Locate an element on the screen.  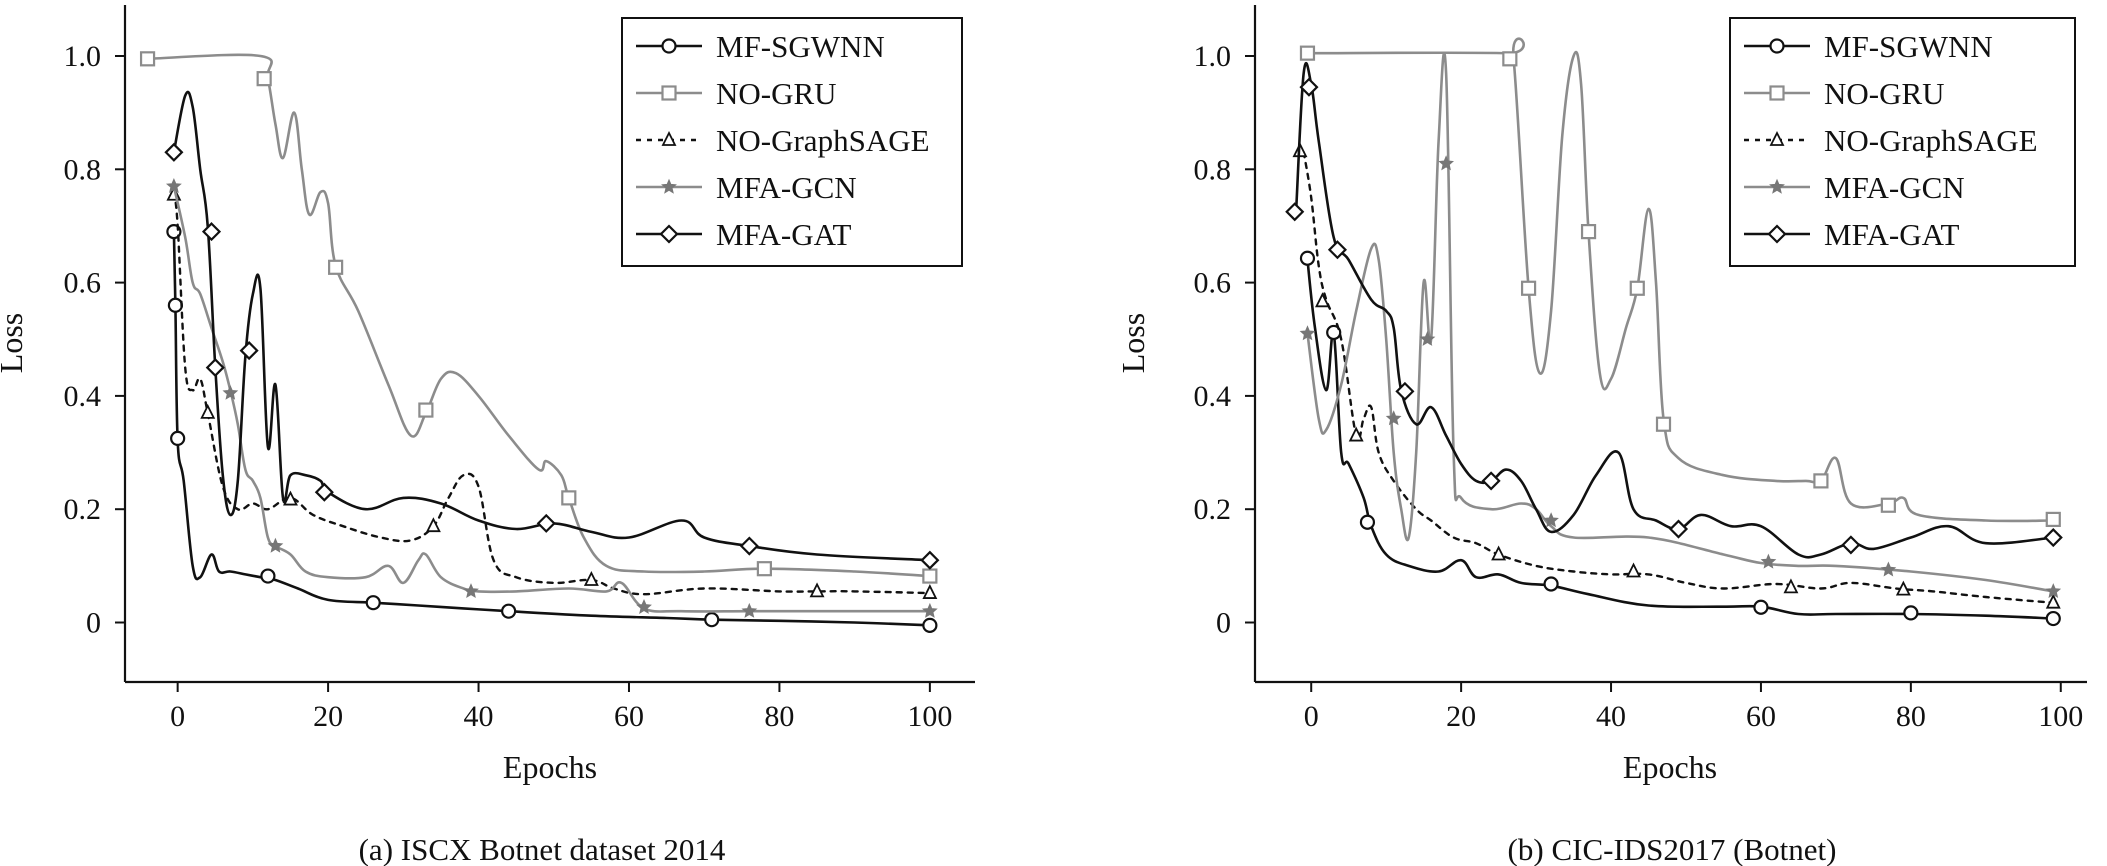
caption-b: (b) CIC-IDS2017 (Botnet) is located at coordinates (1672, 849).